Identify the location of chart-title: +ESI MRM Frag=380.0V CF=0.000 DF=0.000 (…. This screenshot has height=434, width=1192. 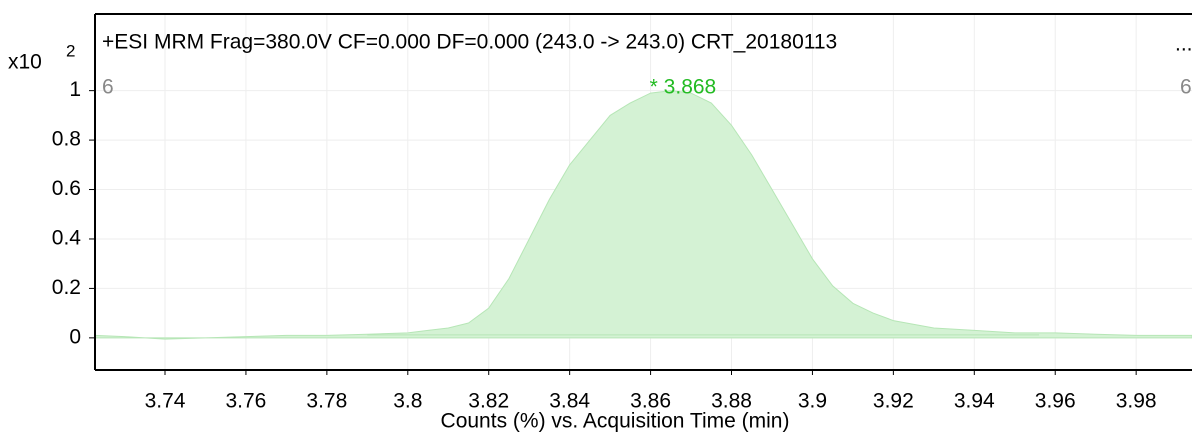
(469, 42).